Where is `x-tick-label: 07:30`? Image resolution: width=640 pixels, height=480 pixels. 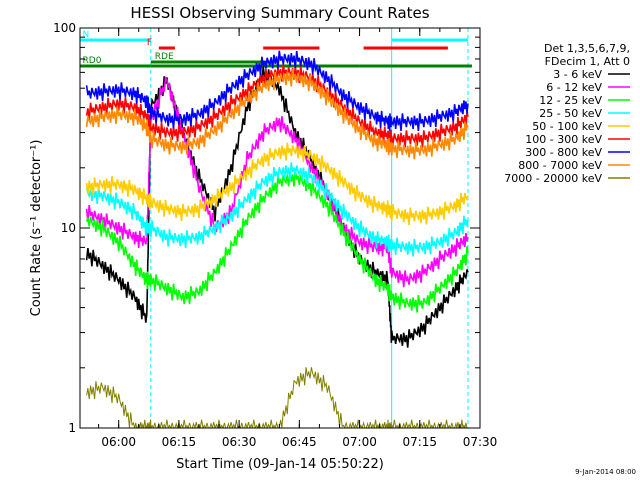 x-tick-label: 07:30 is located at coordinates (480, 442).